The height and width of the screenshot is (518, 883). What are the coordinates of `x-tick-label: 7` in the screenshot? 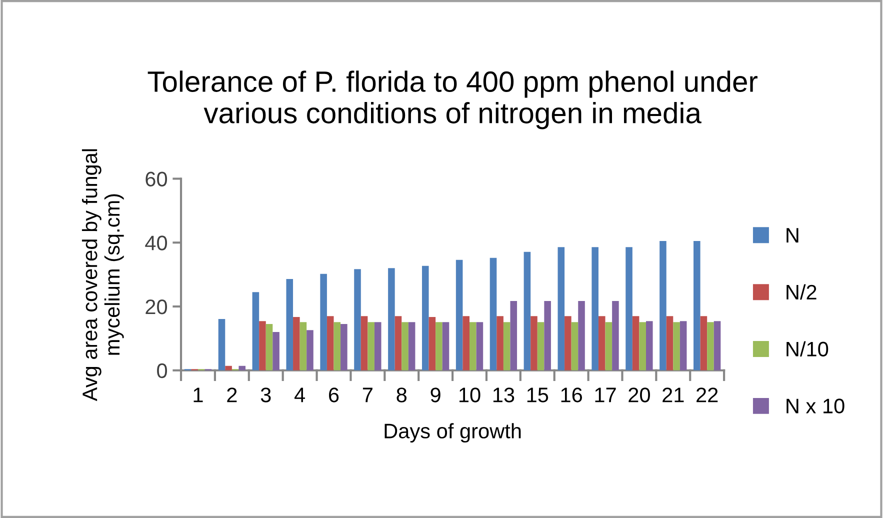 It's located at (367, 395).